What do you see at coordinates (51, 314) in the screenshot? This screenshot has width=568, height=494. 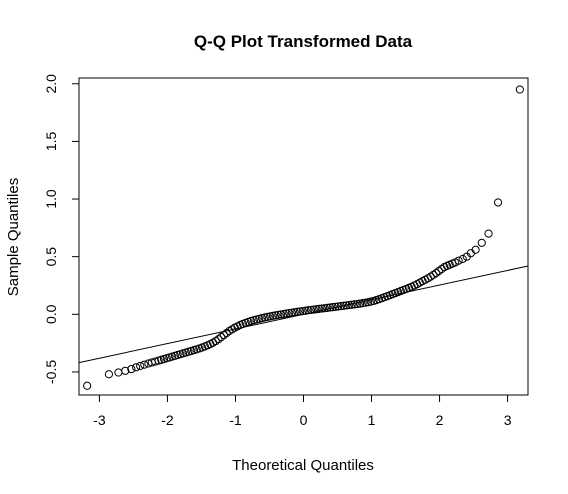 I see `y-tick-label: 0.0` at bounding box center [51, 314].